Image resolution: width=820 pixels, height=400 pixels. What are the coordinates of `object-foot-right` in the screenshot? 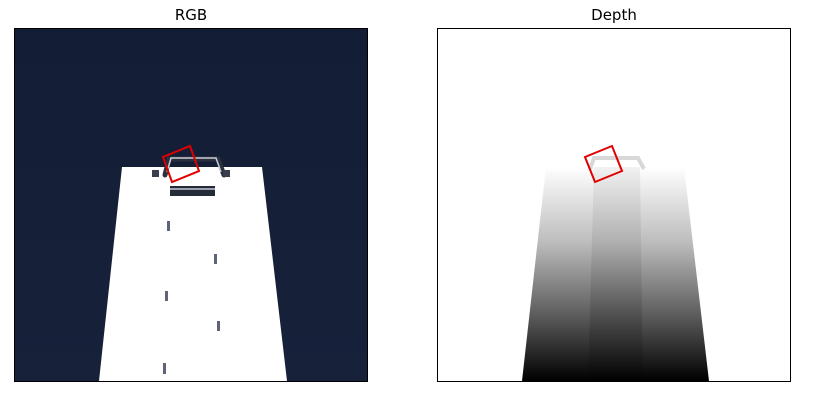 It's located at (226, 173).